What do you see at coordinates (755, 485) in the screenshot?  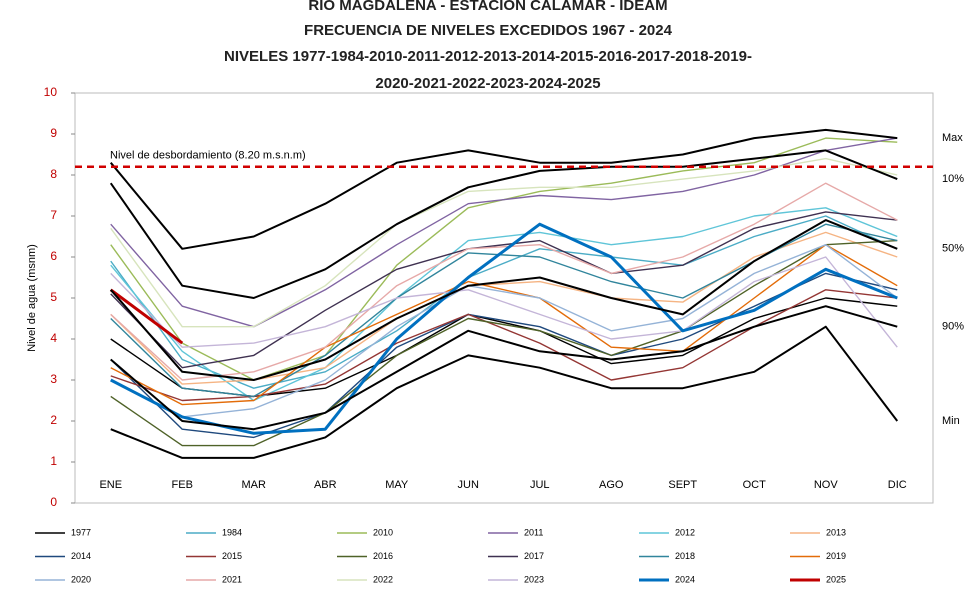 I see `x-tick-label: OCT` at bounding box center [755, 485].